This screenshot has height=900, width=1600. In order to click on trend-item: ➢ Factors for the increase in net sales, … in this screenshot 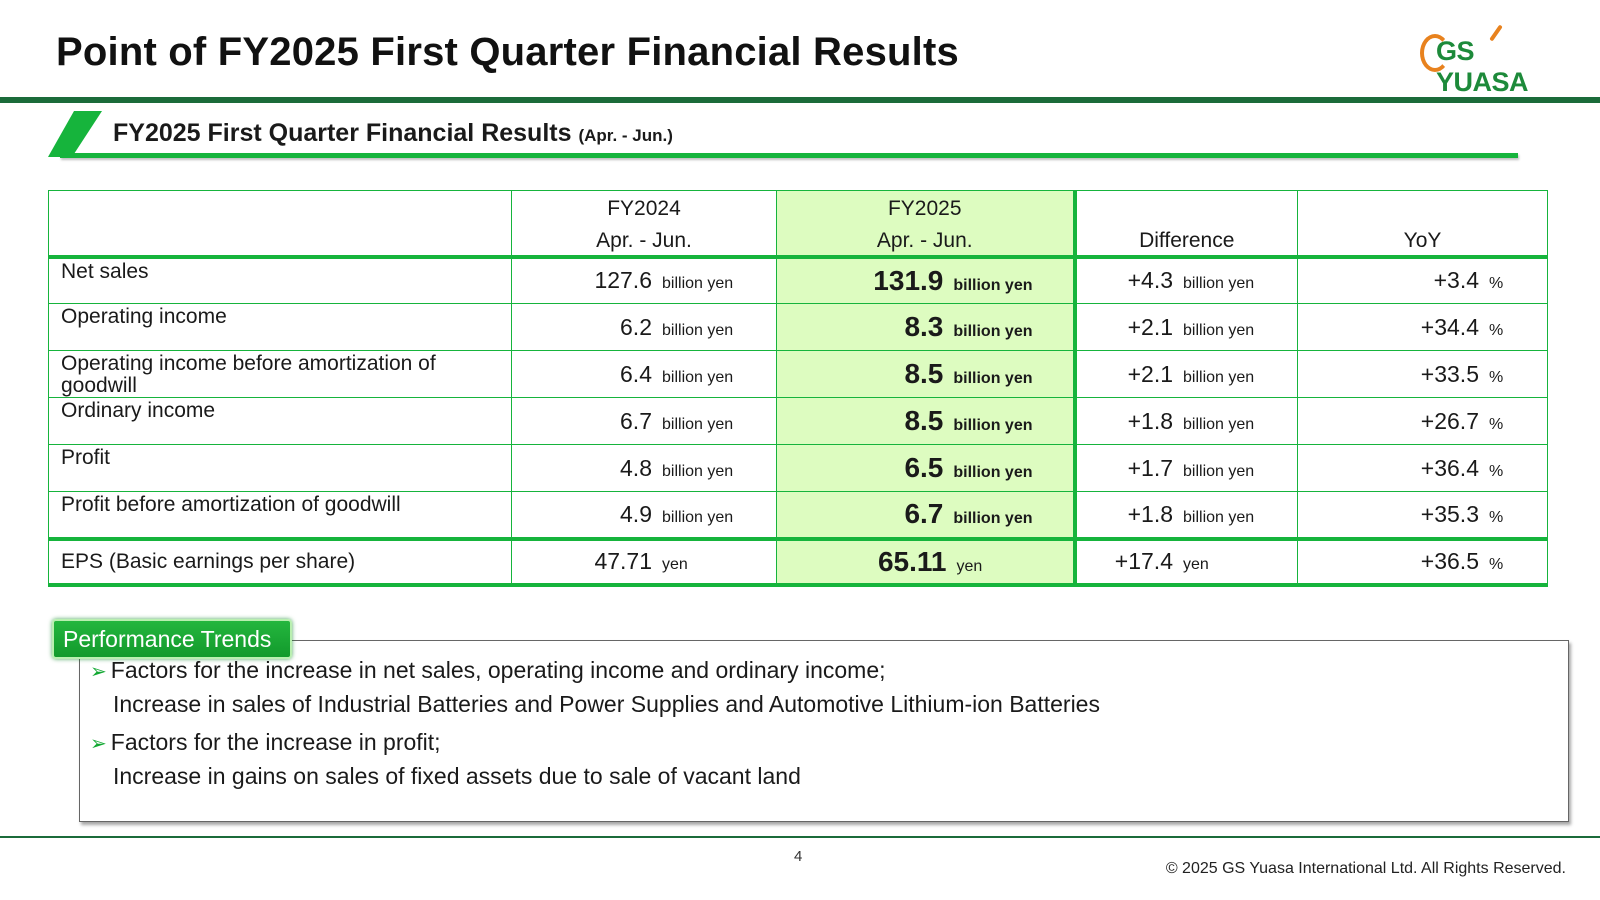, I will do `click(595, 687)`.